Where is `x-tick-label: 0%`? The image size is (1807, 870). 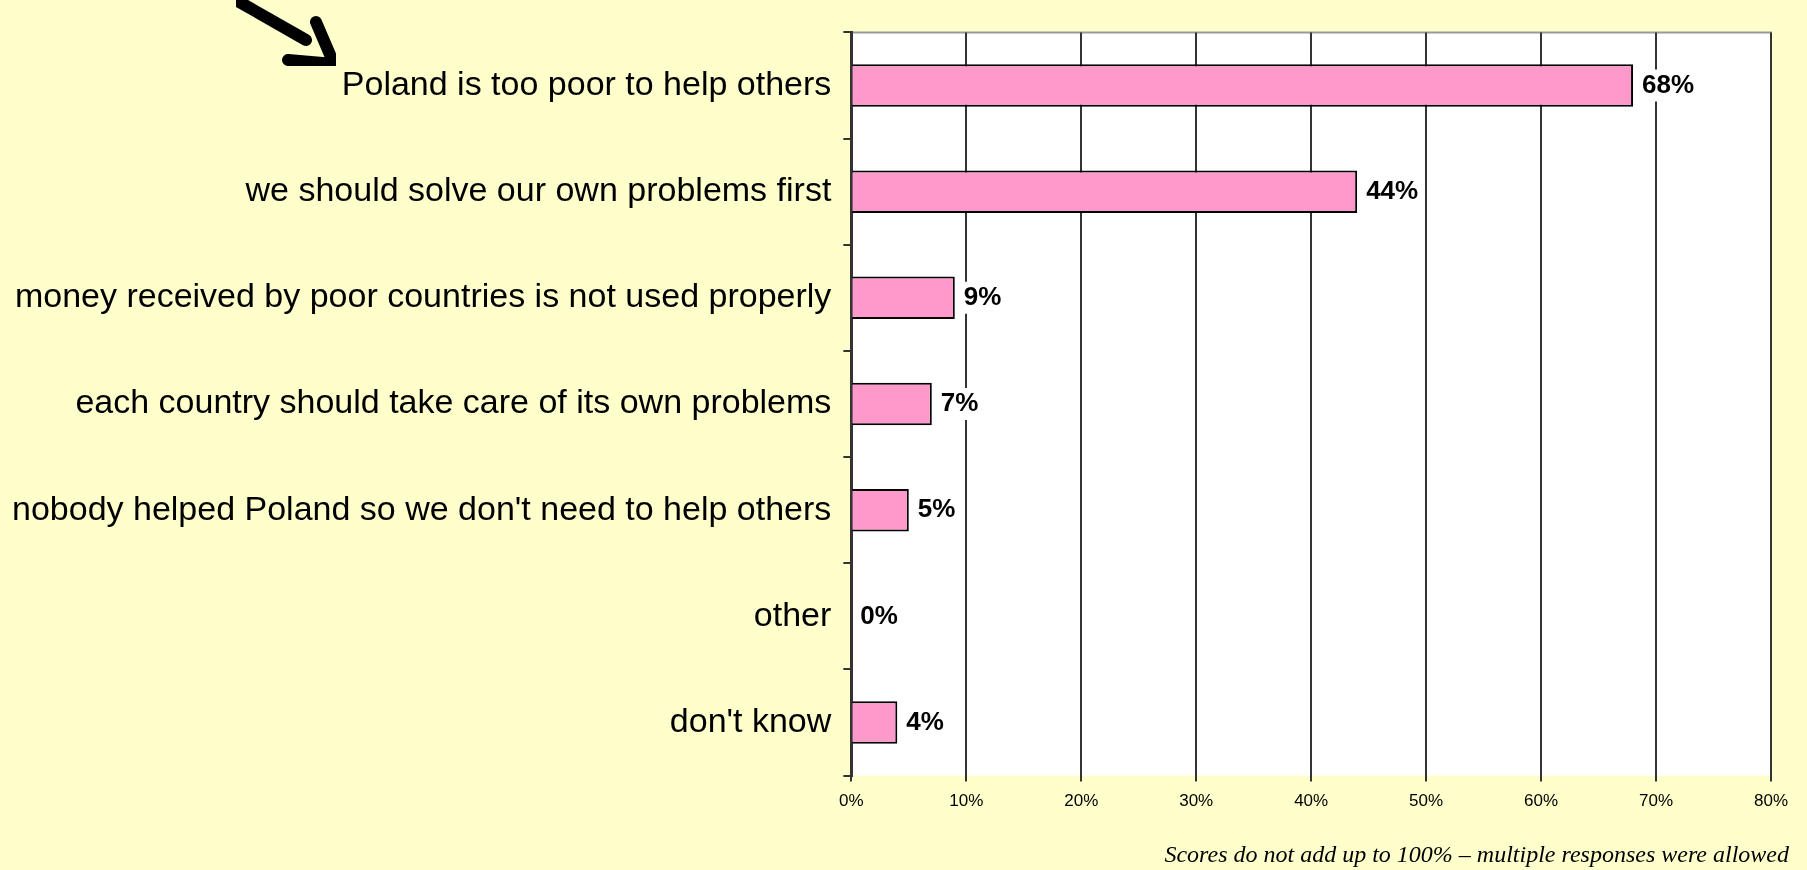
x-tick-label: 0% is located at coordinates (851, 801).